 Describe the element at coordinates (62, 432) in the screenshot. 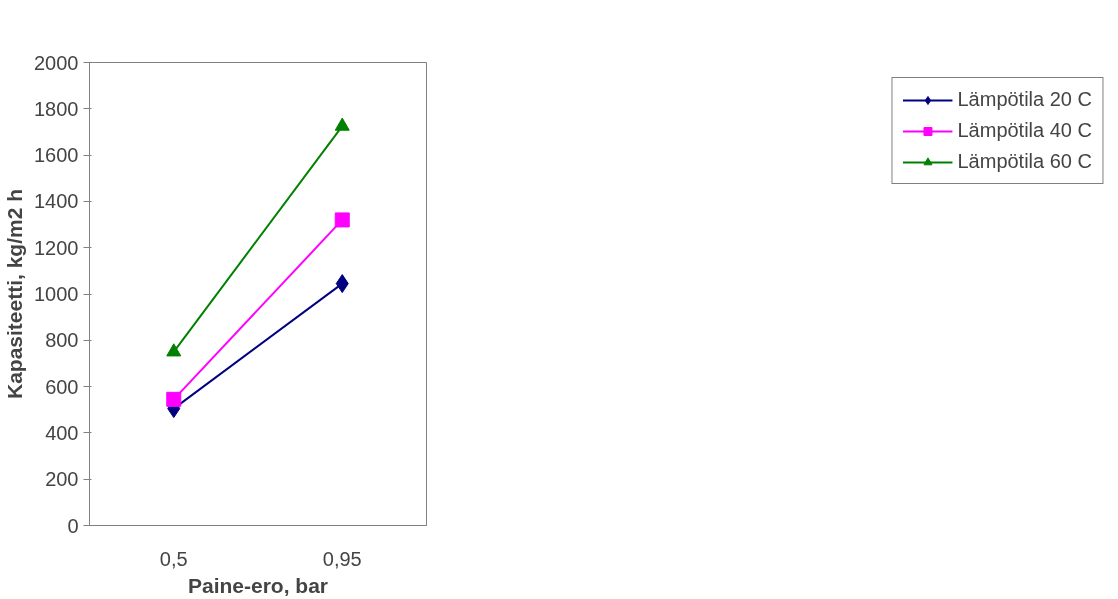

I see `y-tick-label: 400` at that location.